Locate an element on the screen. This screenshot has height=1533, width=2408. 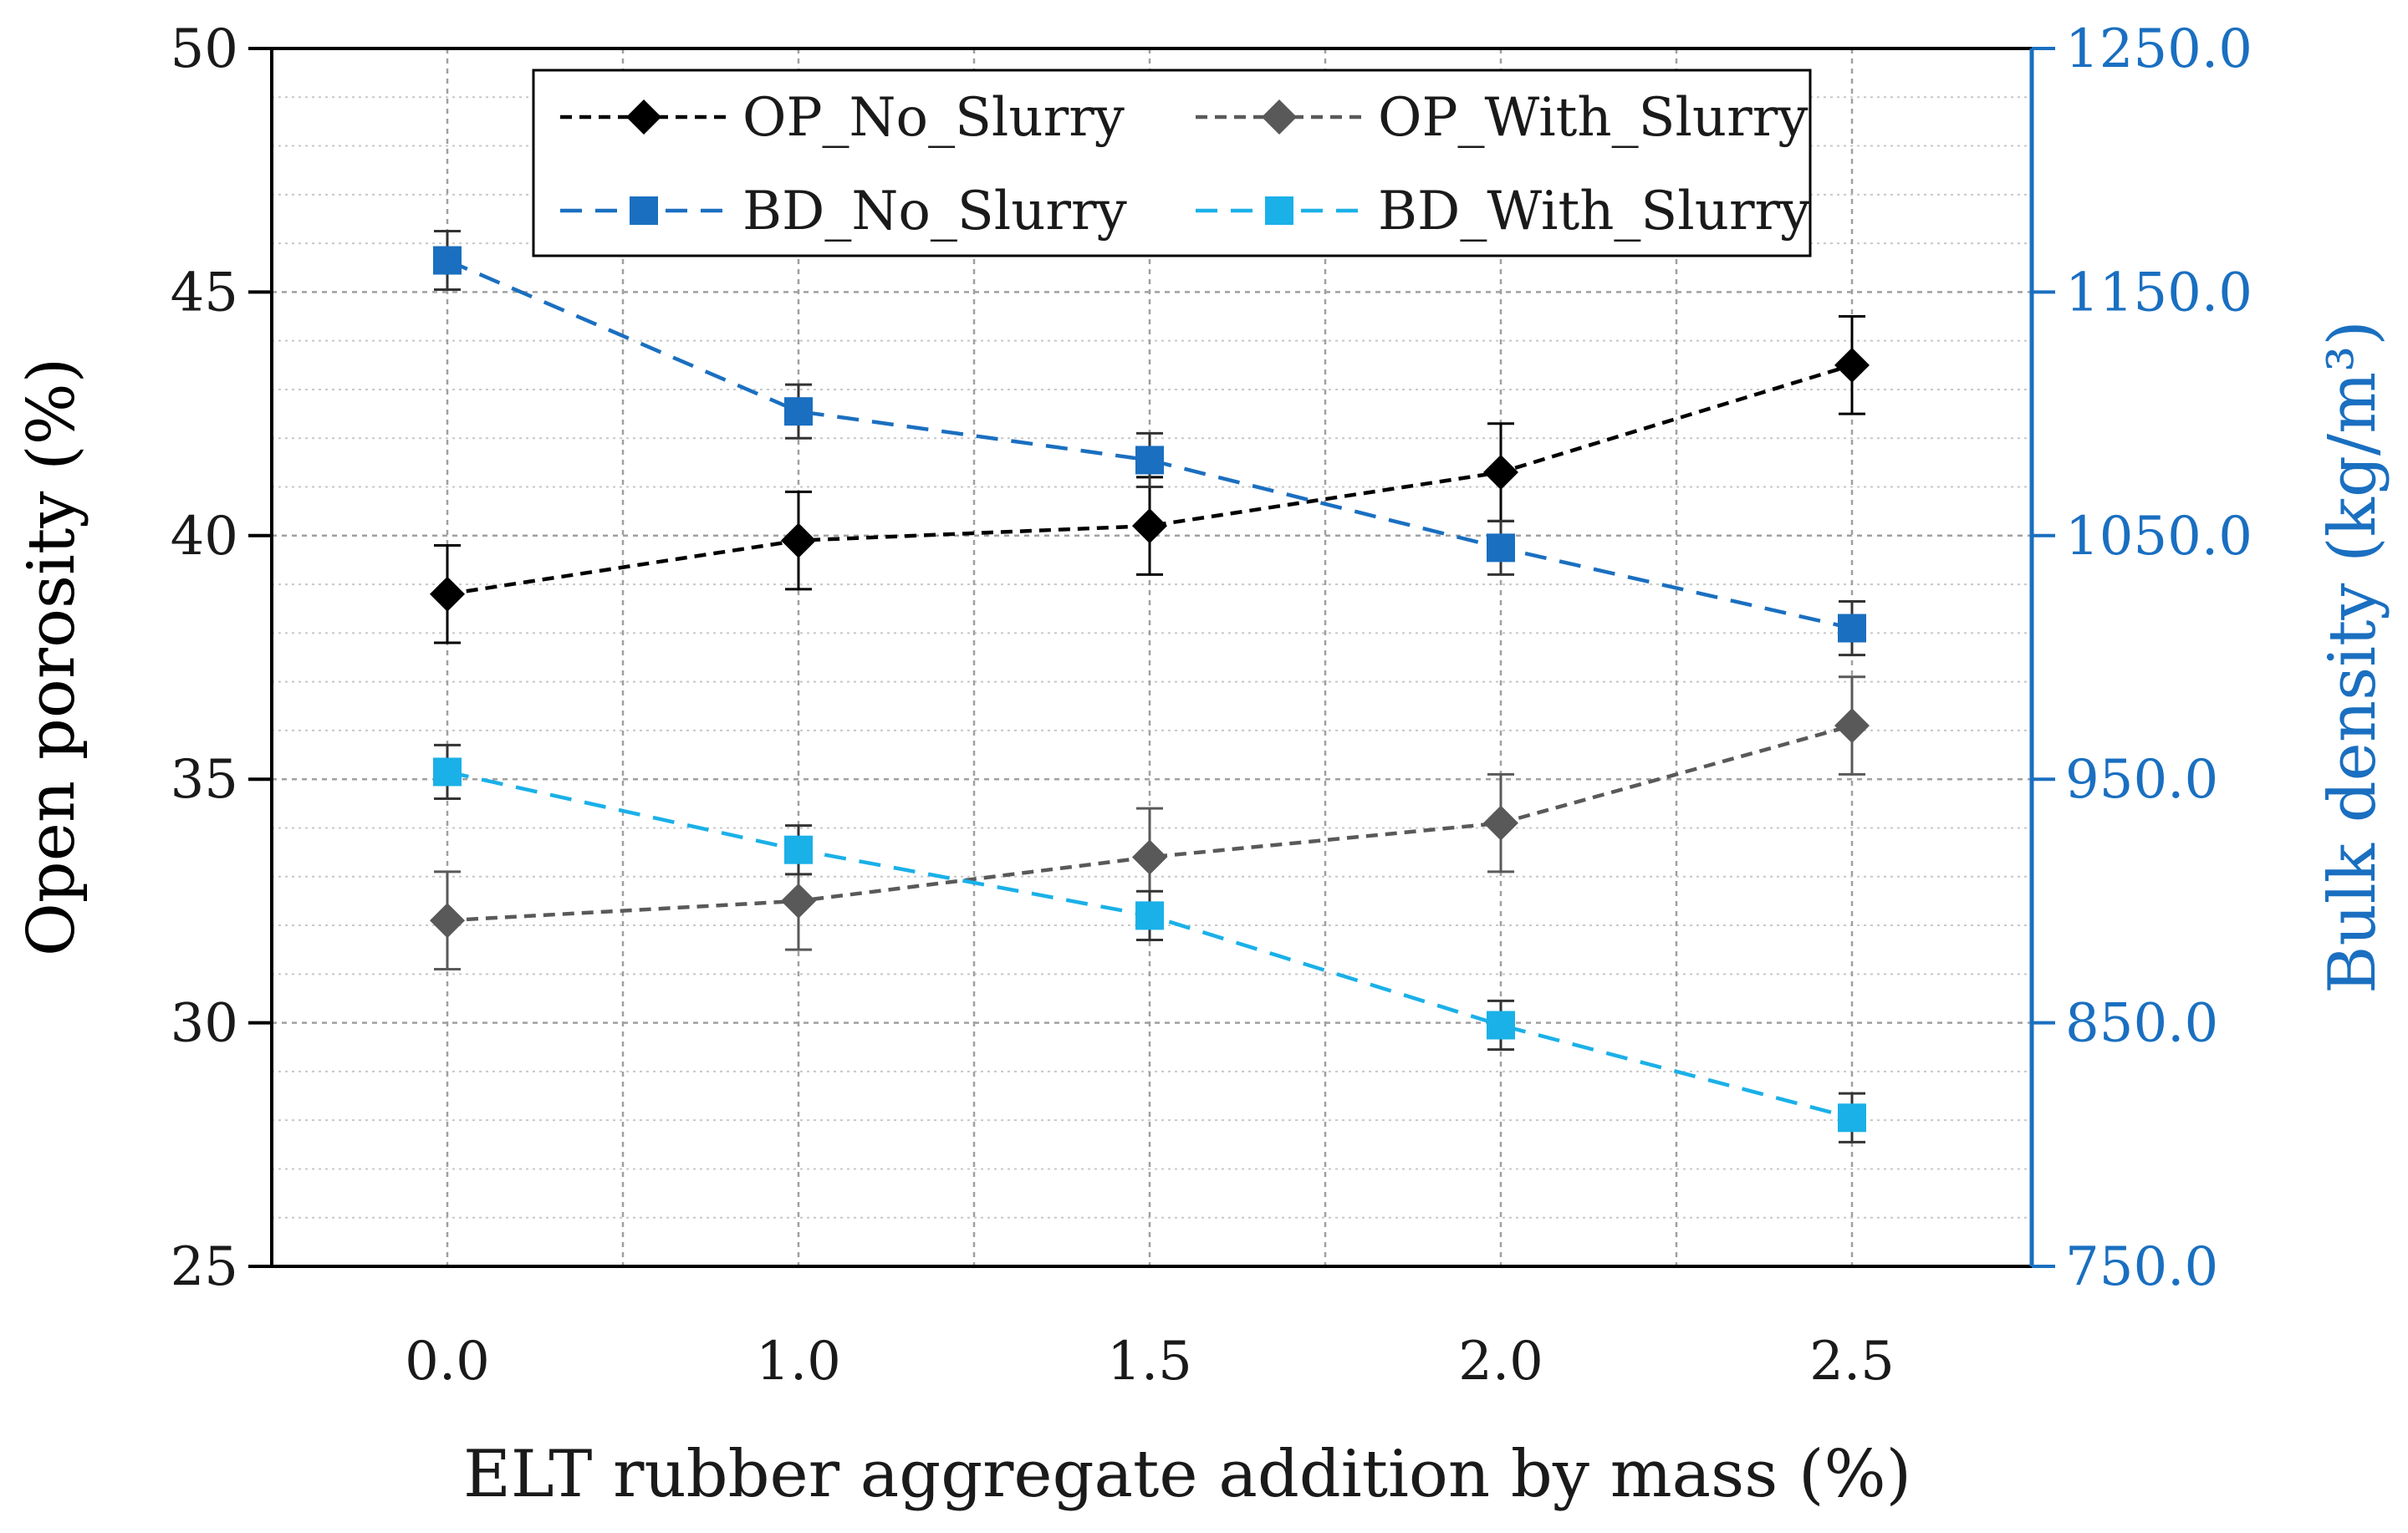
series-op-no-slurry is located at coordinates (1150, 479).